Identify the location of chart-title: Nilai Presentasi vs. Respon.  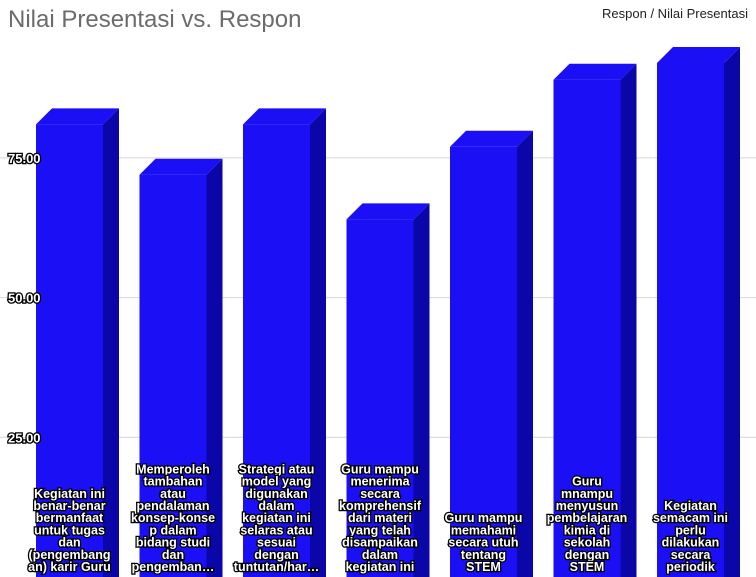
(155, 19).